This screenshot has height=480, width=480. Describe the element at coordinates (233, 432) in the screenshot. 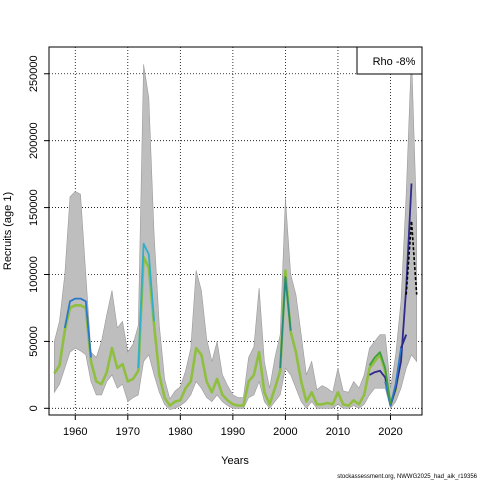

I see `x-tick-label: 1990` at that location.